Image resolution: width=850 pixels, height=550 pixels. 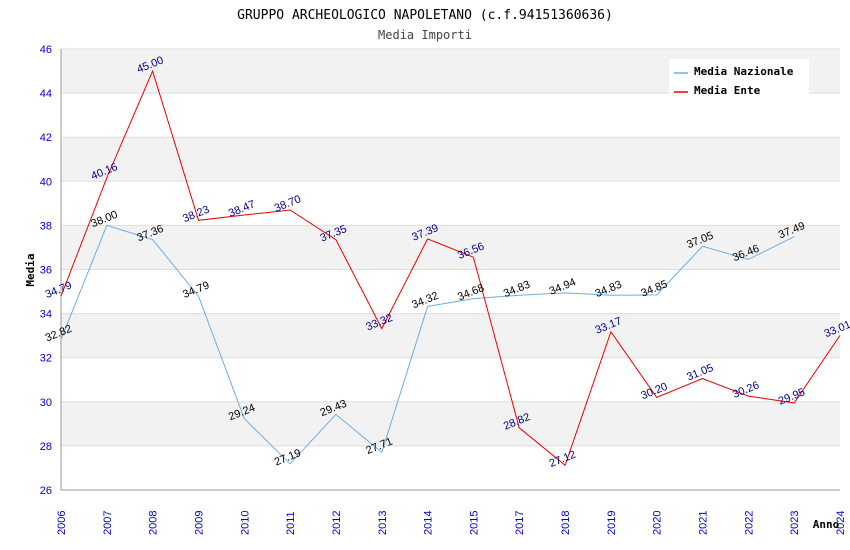 I want to click on y-tick-label: 38, so click(x=46, y=226).